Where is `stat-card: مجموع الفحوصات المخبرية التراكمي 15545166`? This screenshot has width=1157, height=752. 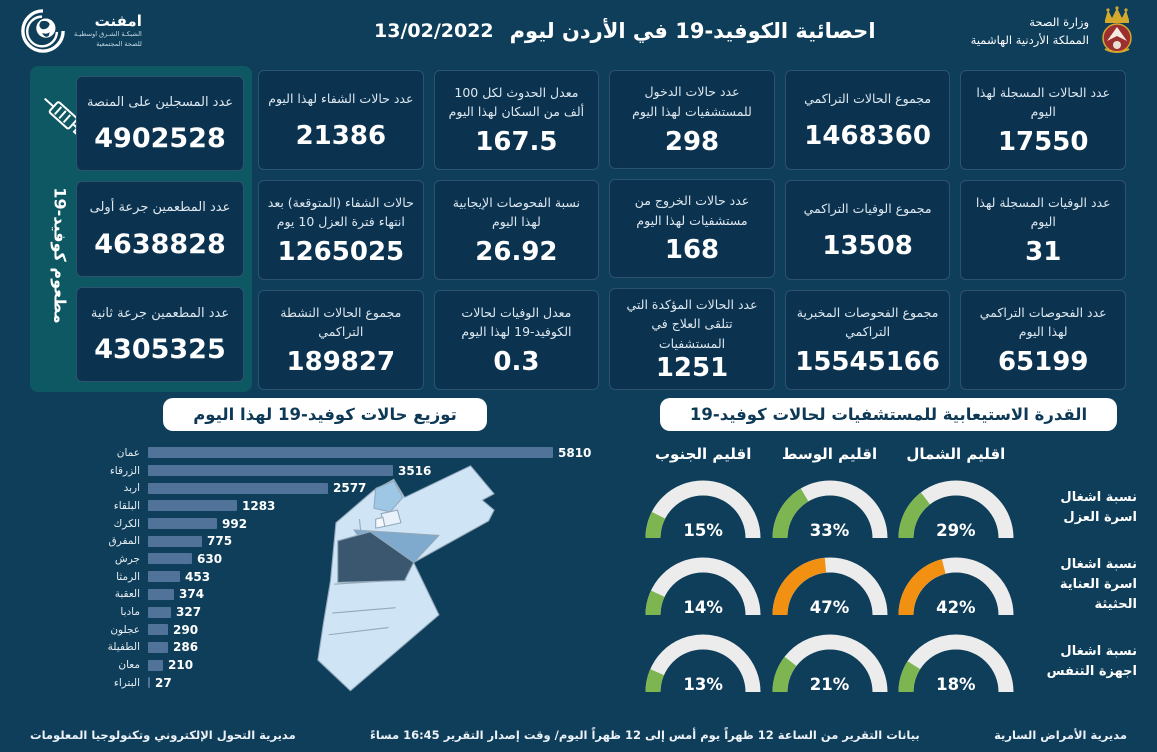 stat-card: مجموع الفحوصات المخبرية التراكمي 15545166 is located at coordinates (867, 340).